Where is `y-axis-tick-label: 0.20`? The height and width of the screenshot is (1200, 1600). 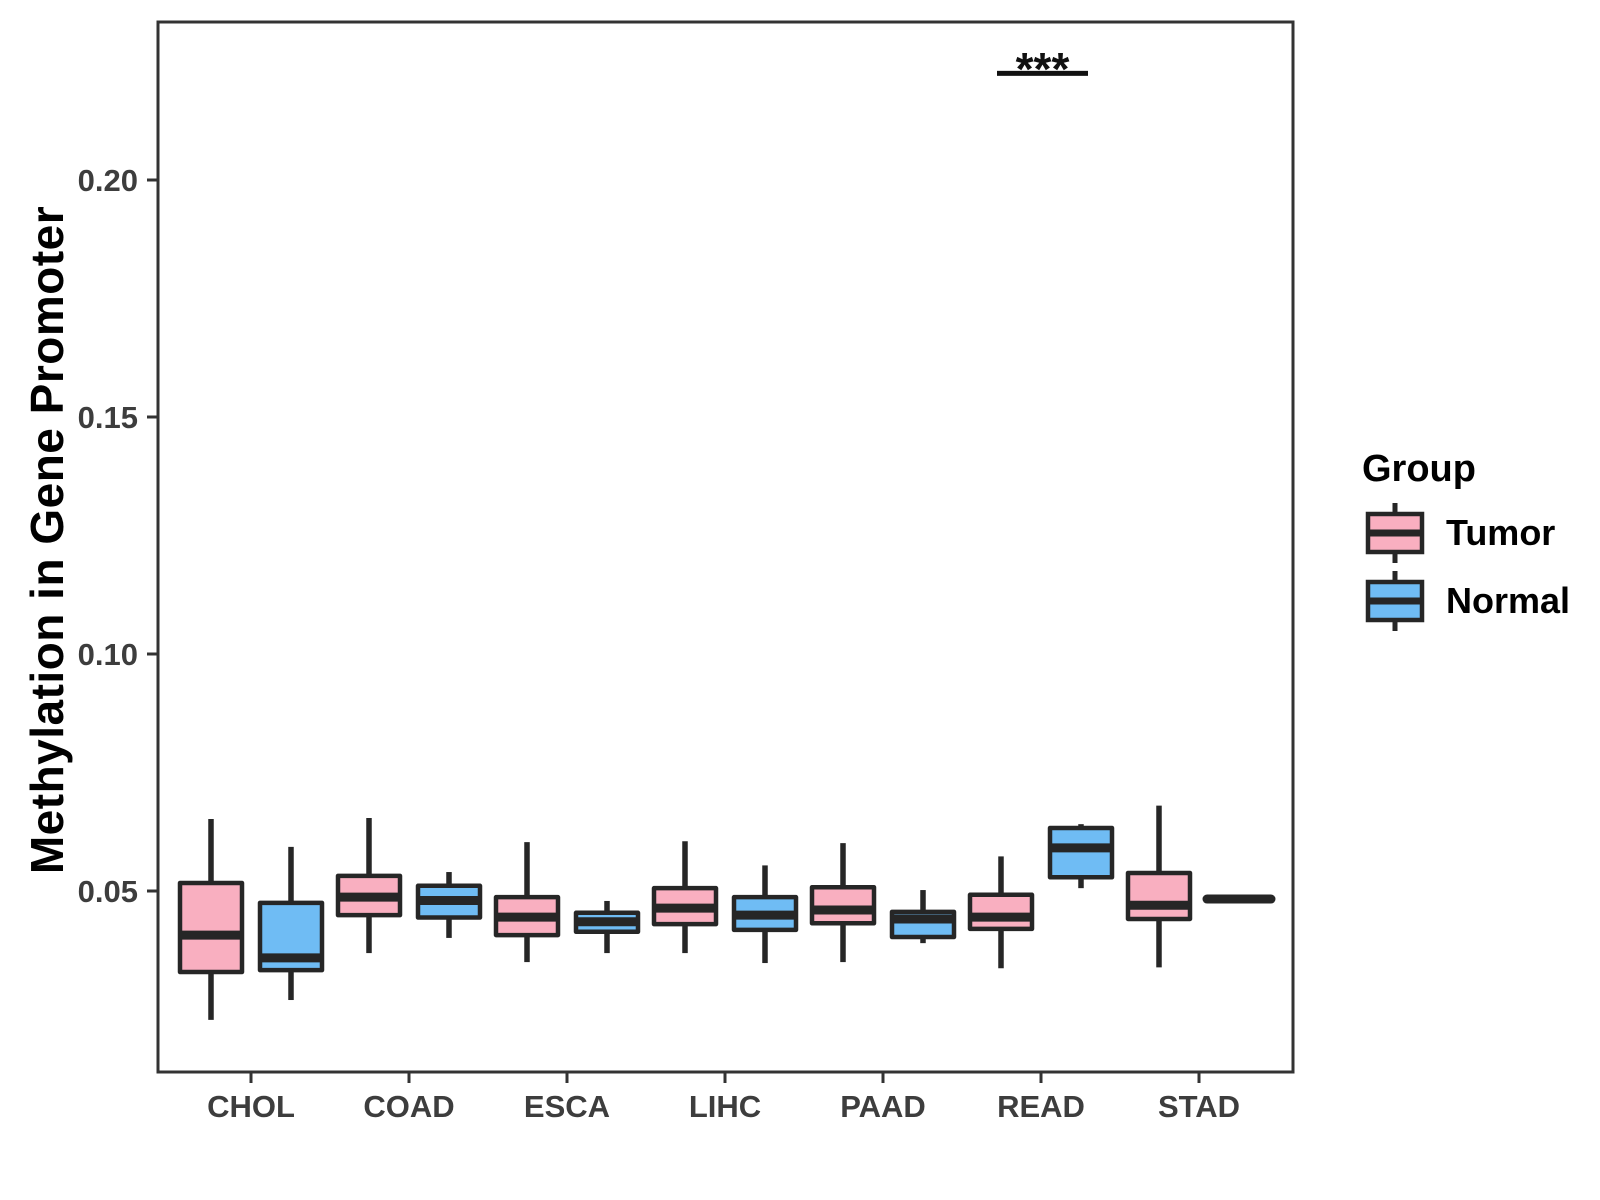
y-axis-tick-label: 0.20 is located at coordinates (108, 180).